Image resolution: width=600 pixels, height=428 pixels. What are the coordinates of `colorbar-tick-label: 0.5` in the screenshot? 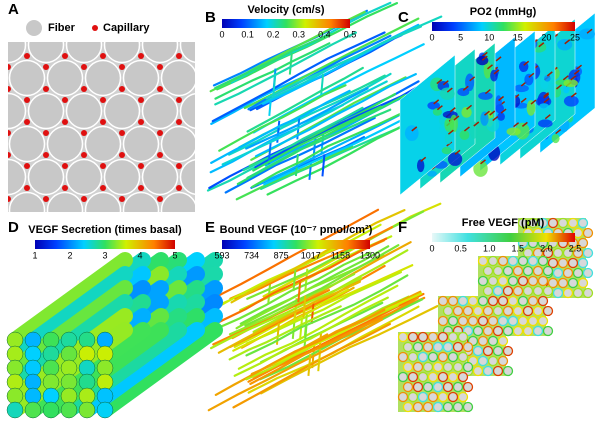 It's located at (460, 248).